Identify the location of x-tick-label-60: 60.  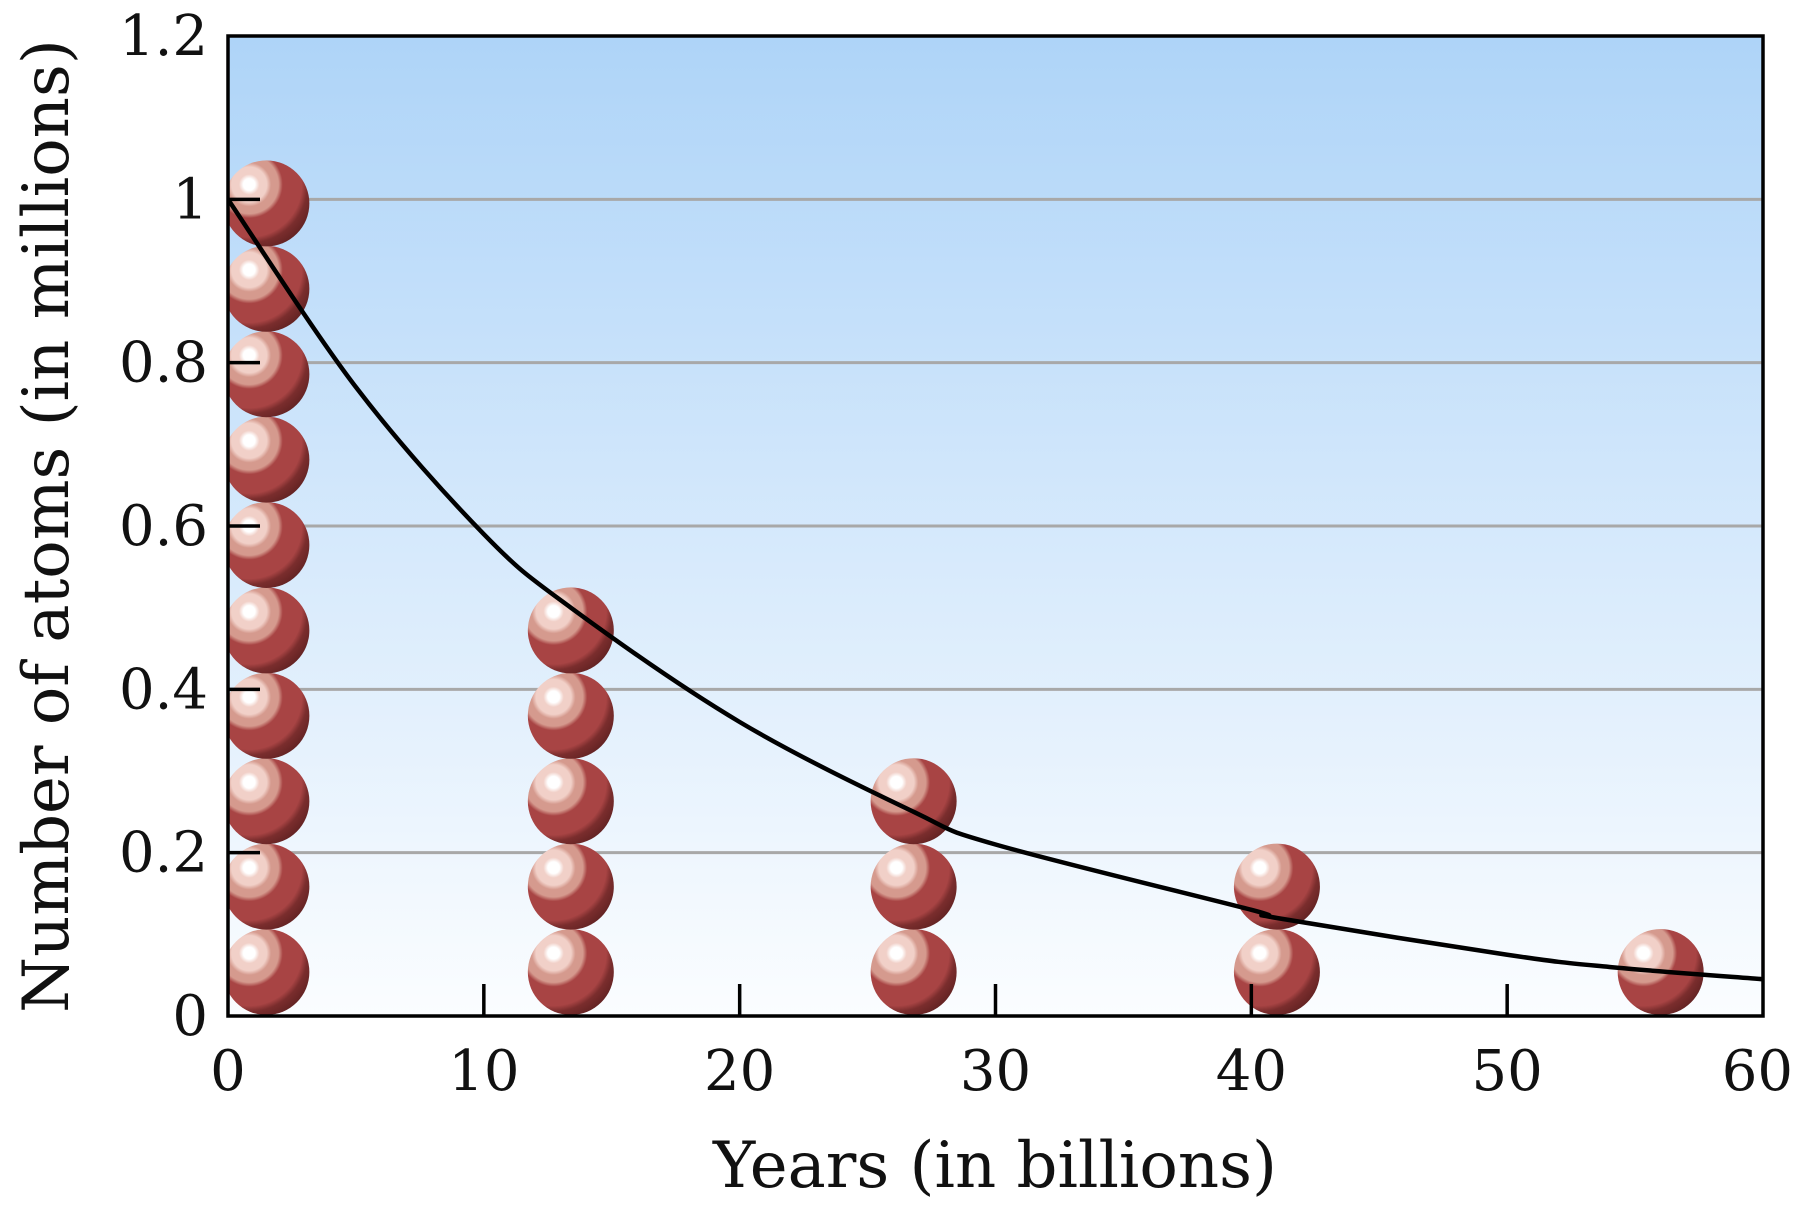
(1757, 1071).